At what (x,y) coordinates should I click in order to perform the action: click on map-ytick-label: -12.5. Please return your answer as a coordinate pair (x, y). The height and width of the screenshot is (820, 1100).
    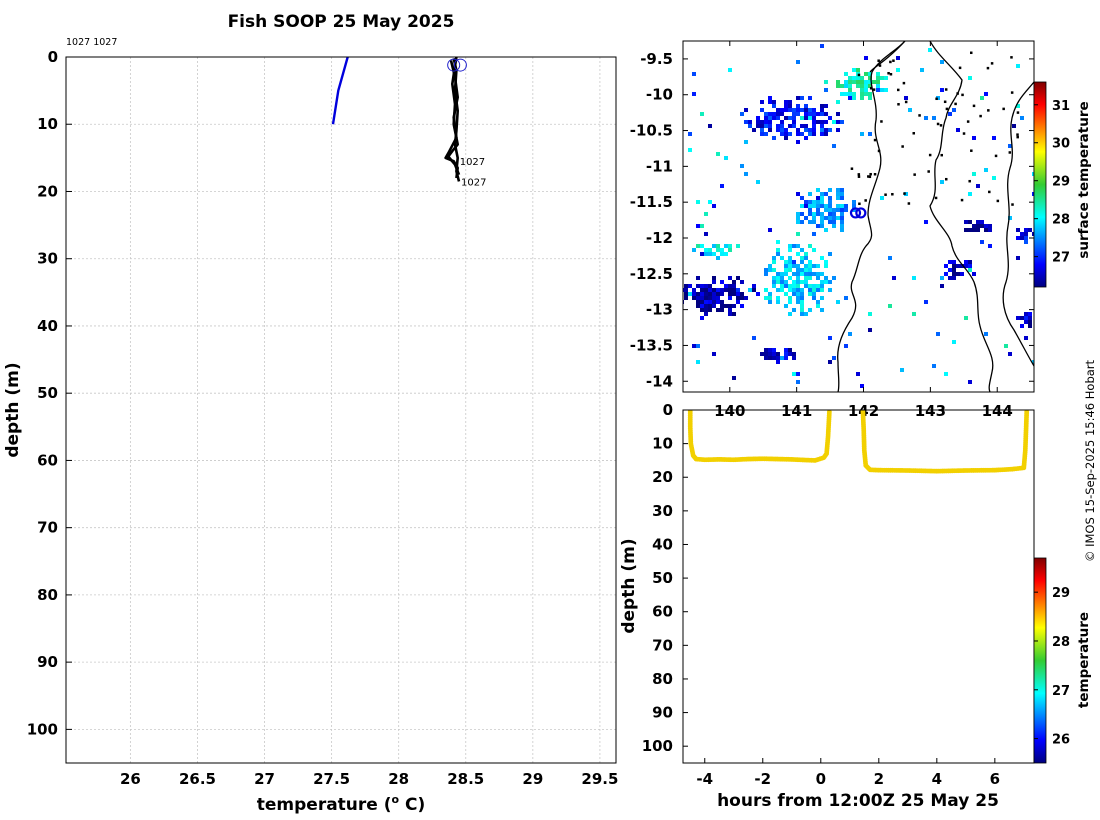
    Looking at the image, I should click on (651, 274).